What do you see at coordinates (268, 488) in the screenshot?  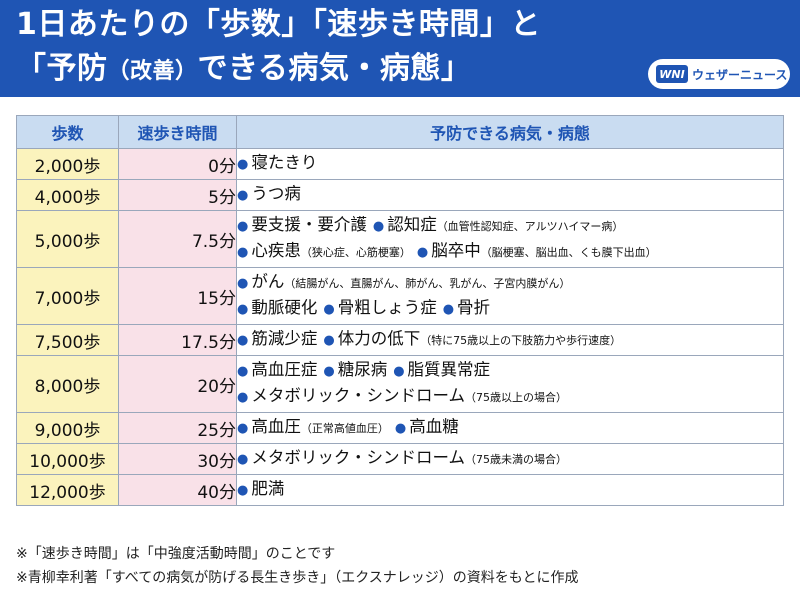 I see `disease-name: 肥満` at bounding box center [268, 488].